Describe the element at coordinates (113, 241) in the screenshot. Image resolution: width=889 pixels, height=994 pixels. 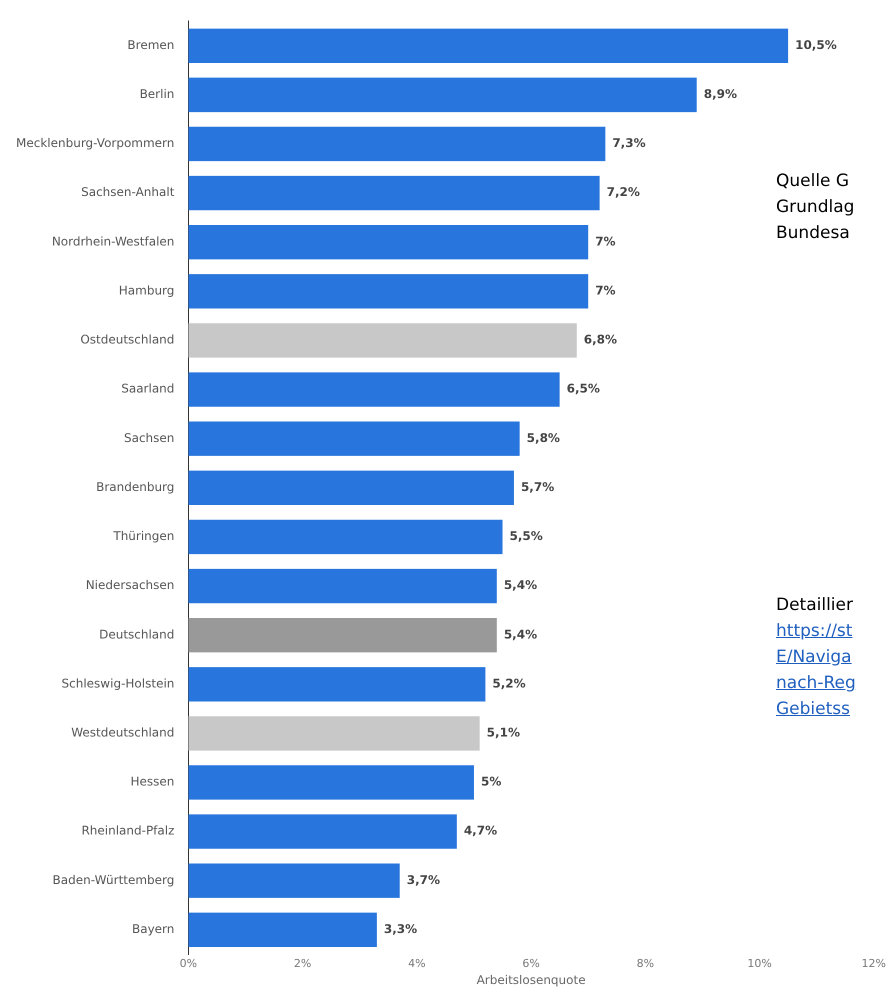
I see `y-tick-label: Nordrhein-Westfalen` at that location.